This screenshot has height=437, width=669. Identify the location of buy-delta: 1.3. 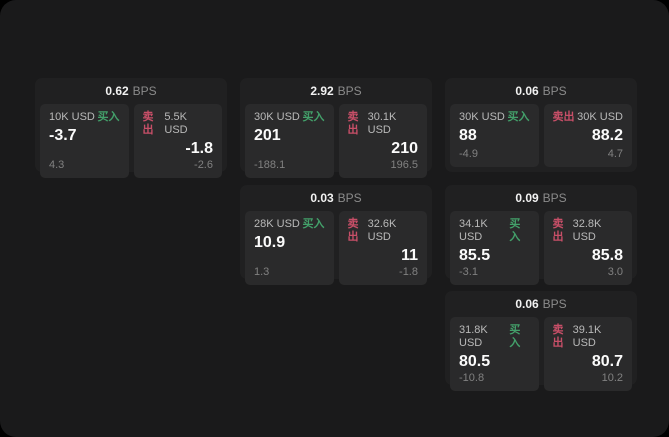
(262, 272).